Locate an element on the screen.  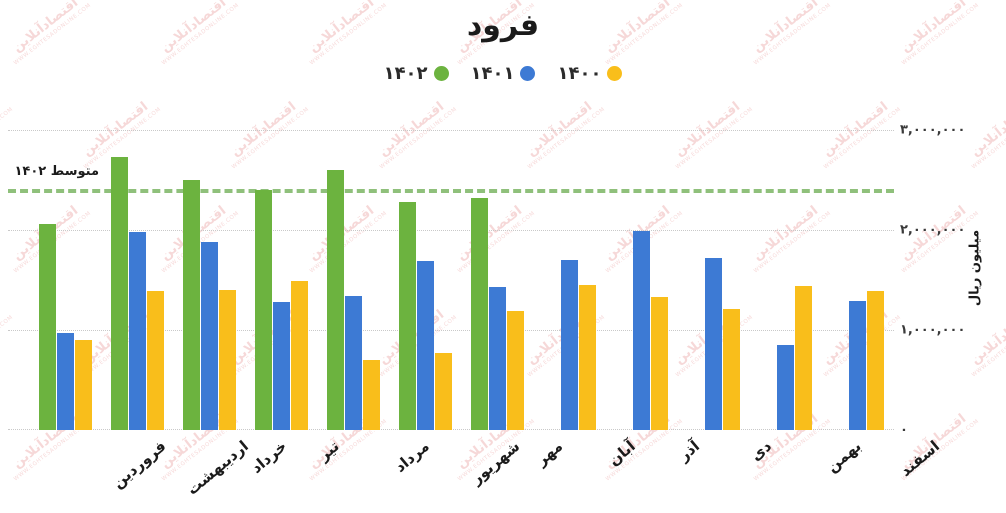
bar-۱۴۰۰-اردیبهشت is located at coordinates (155, 360).